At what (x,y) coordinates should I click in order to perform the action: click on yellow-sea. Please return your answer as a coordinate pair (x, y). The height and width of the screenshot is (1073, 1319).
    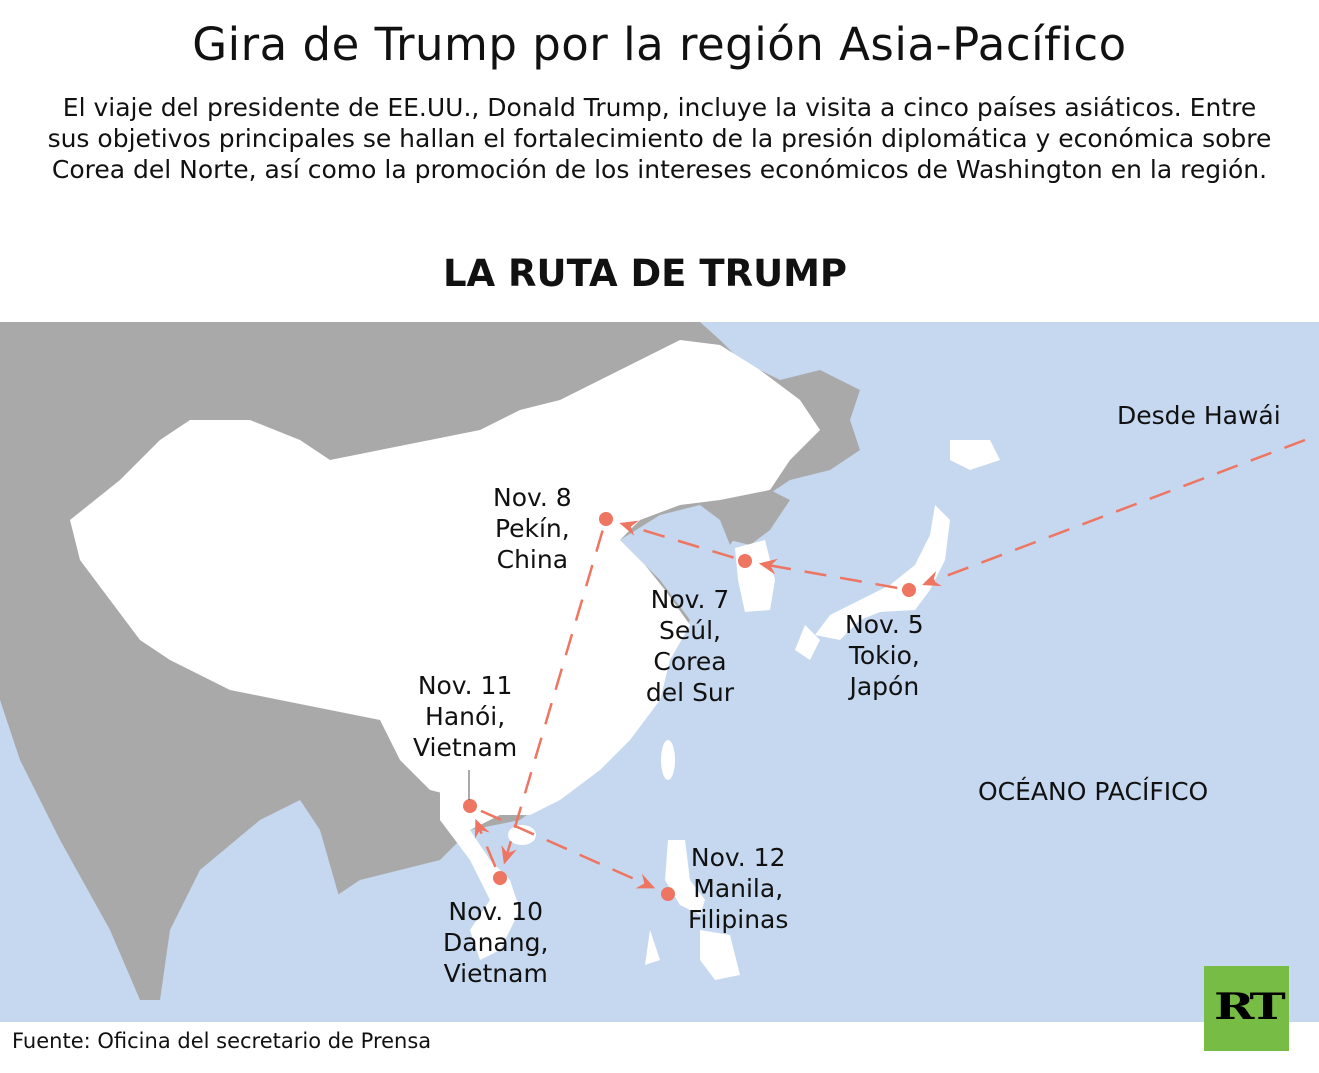
    Looking at the image, I should click on (680, 562).